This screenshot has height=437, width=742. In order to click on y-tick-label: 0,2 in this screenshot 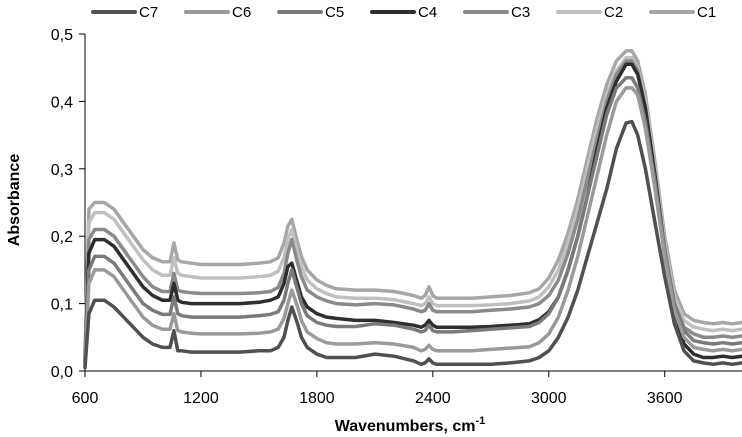, I will do `click(62, 237)`.